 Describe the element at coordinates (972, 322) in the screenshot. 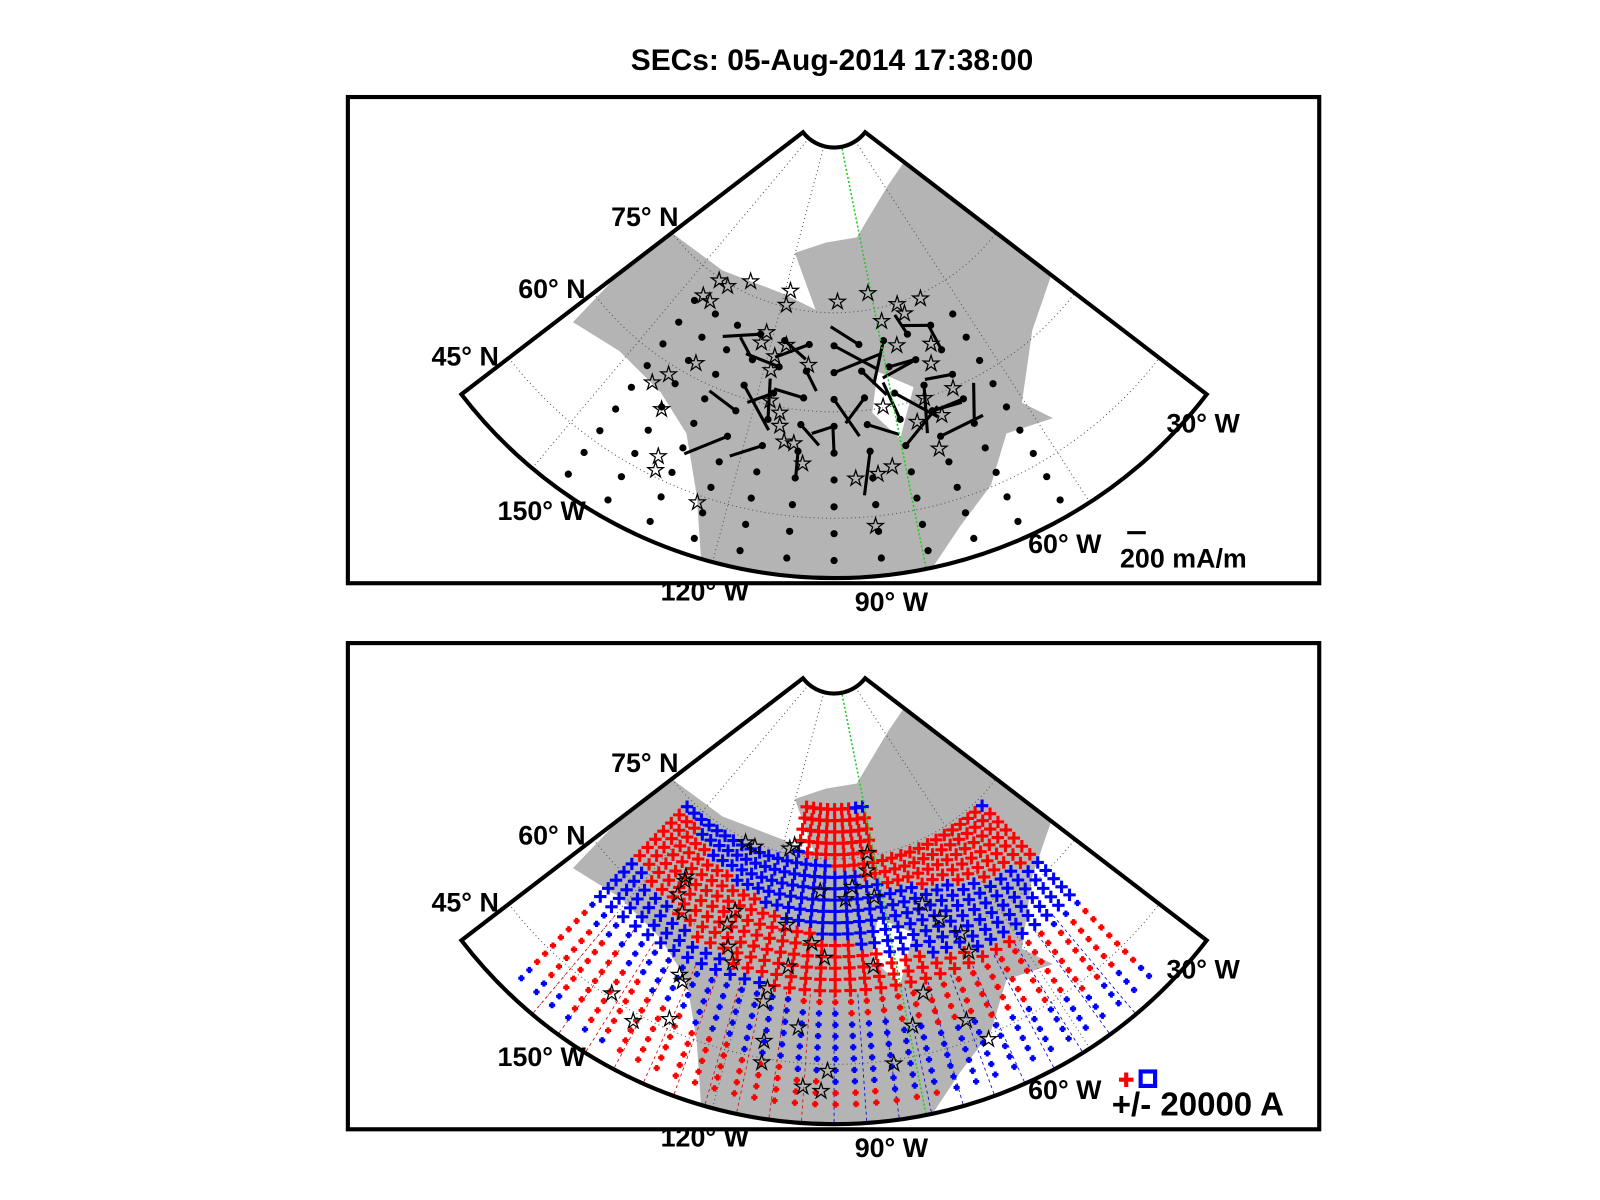

I see `meridian` at that location.